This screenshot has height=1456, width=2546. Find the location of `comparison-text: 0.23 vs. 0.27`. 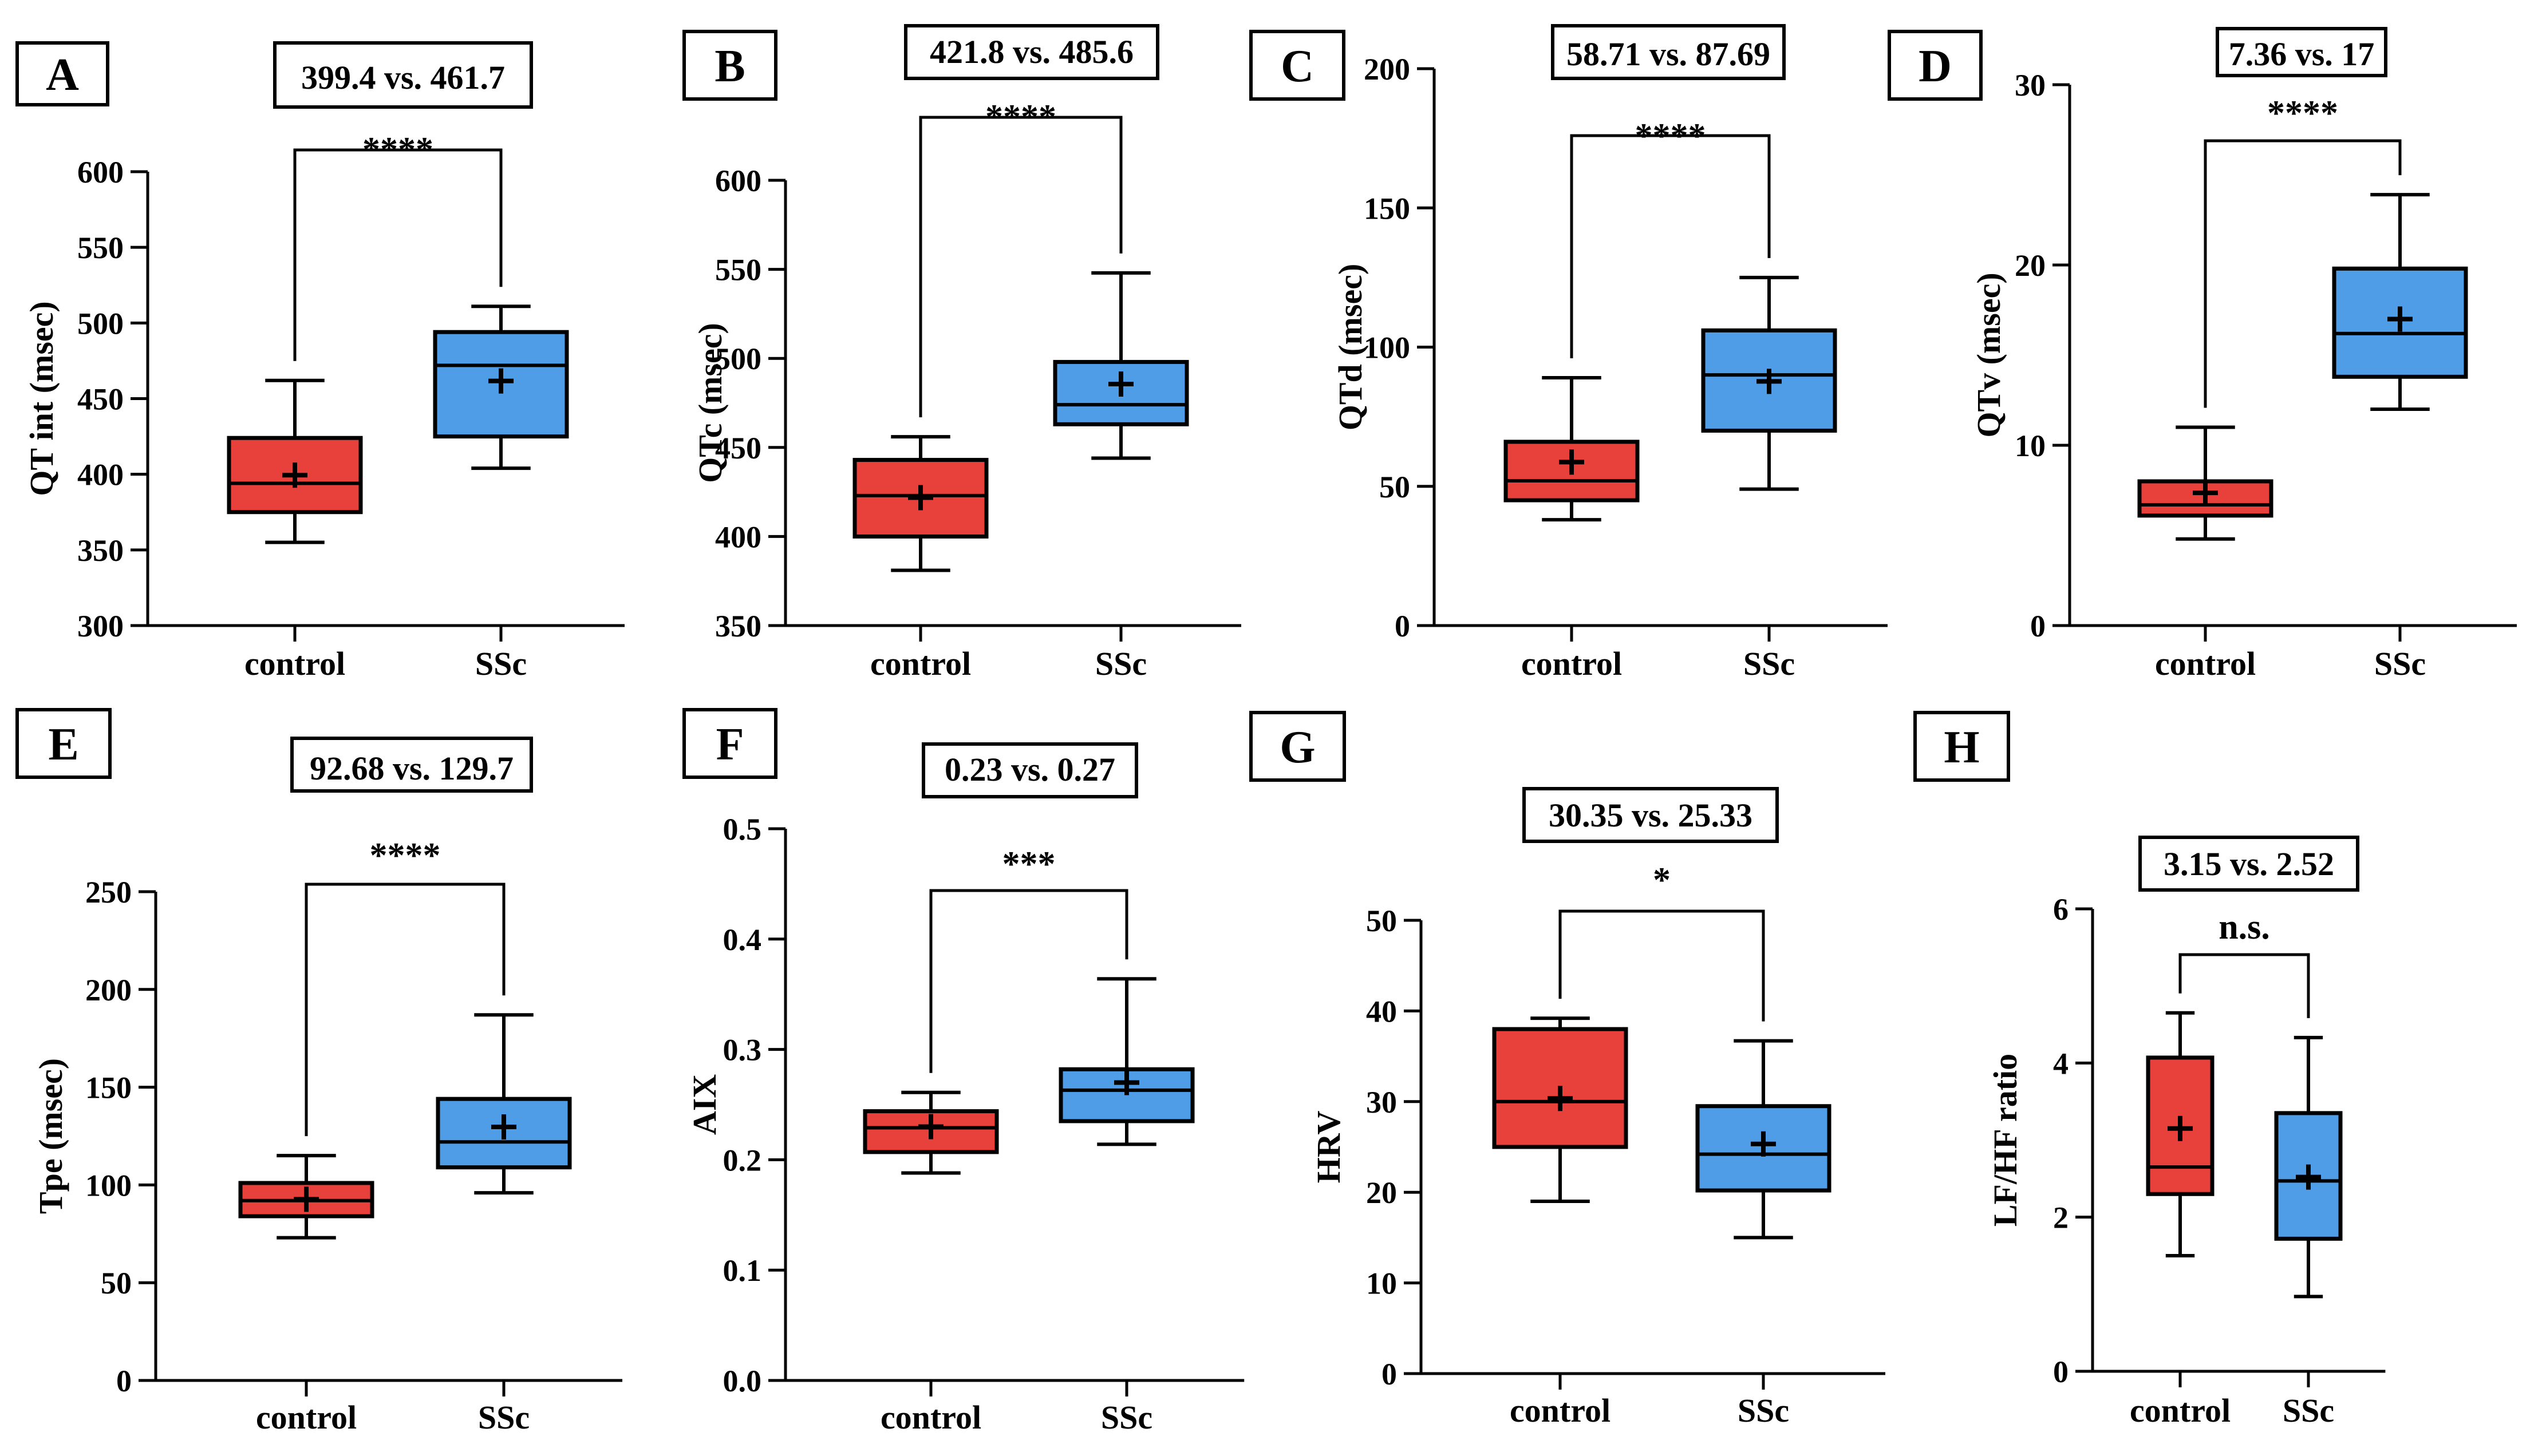

comparison-text: 0.23 vs. 0.27 is located at coordinates (1030, 769).